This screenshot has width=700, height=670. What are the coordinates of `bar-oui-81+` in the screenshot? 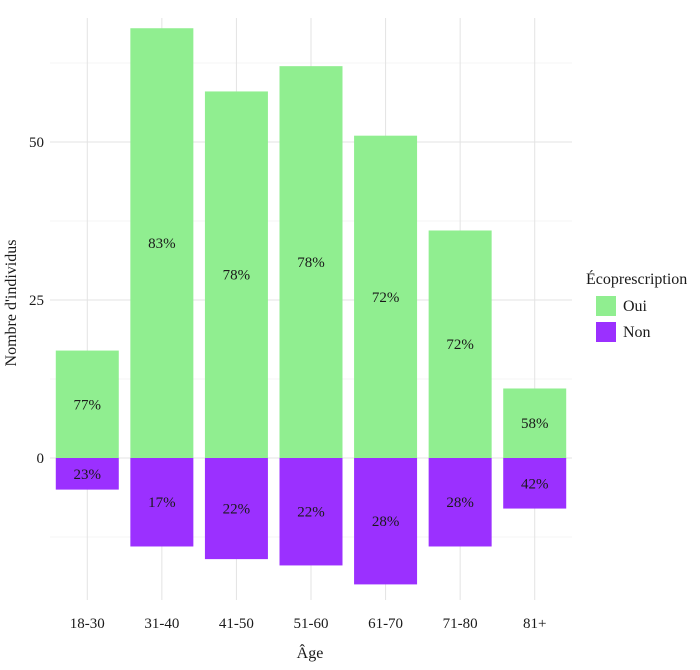 It's located at (535, 423).